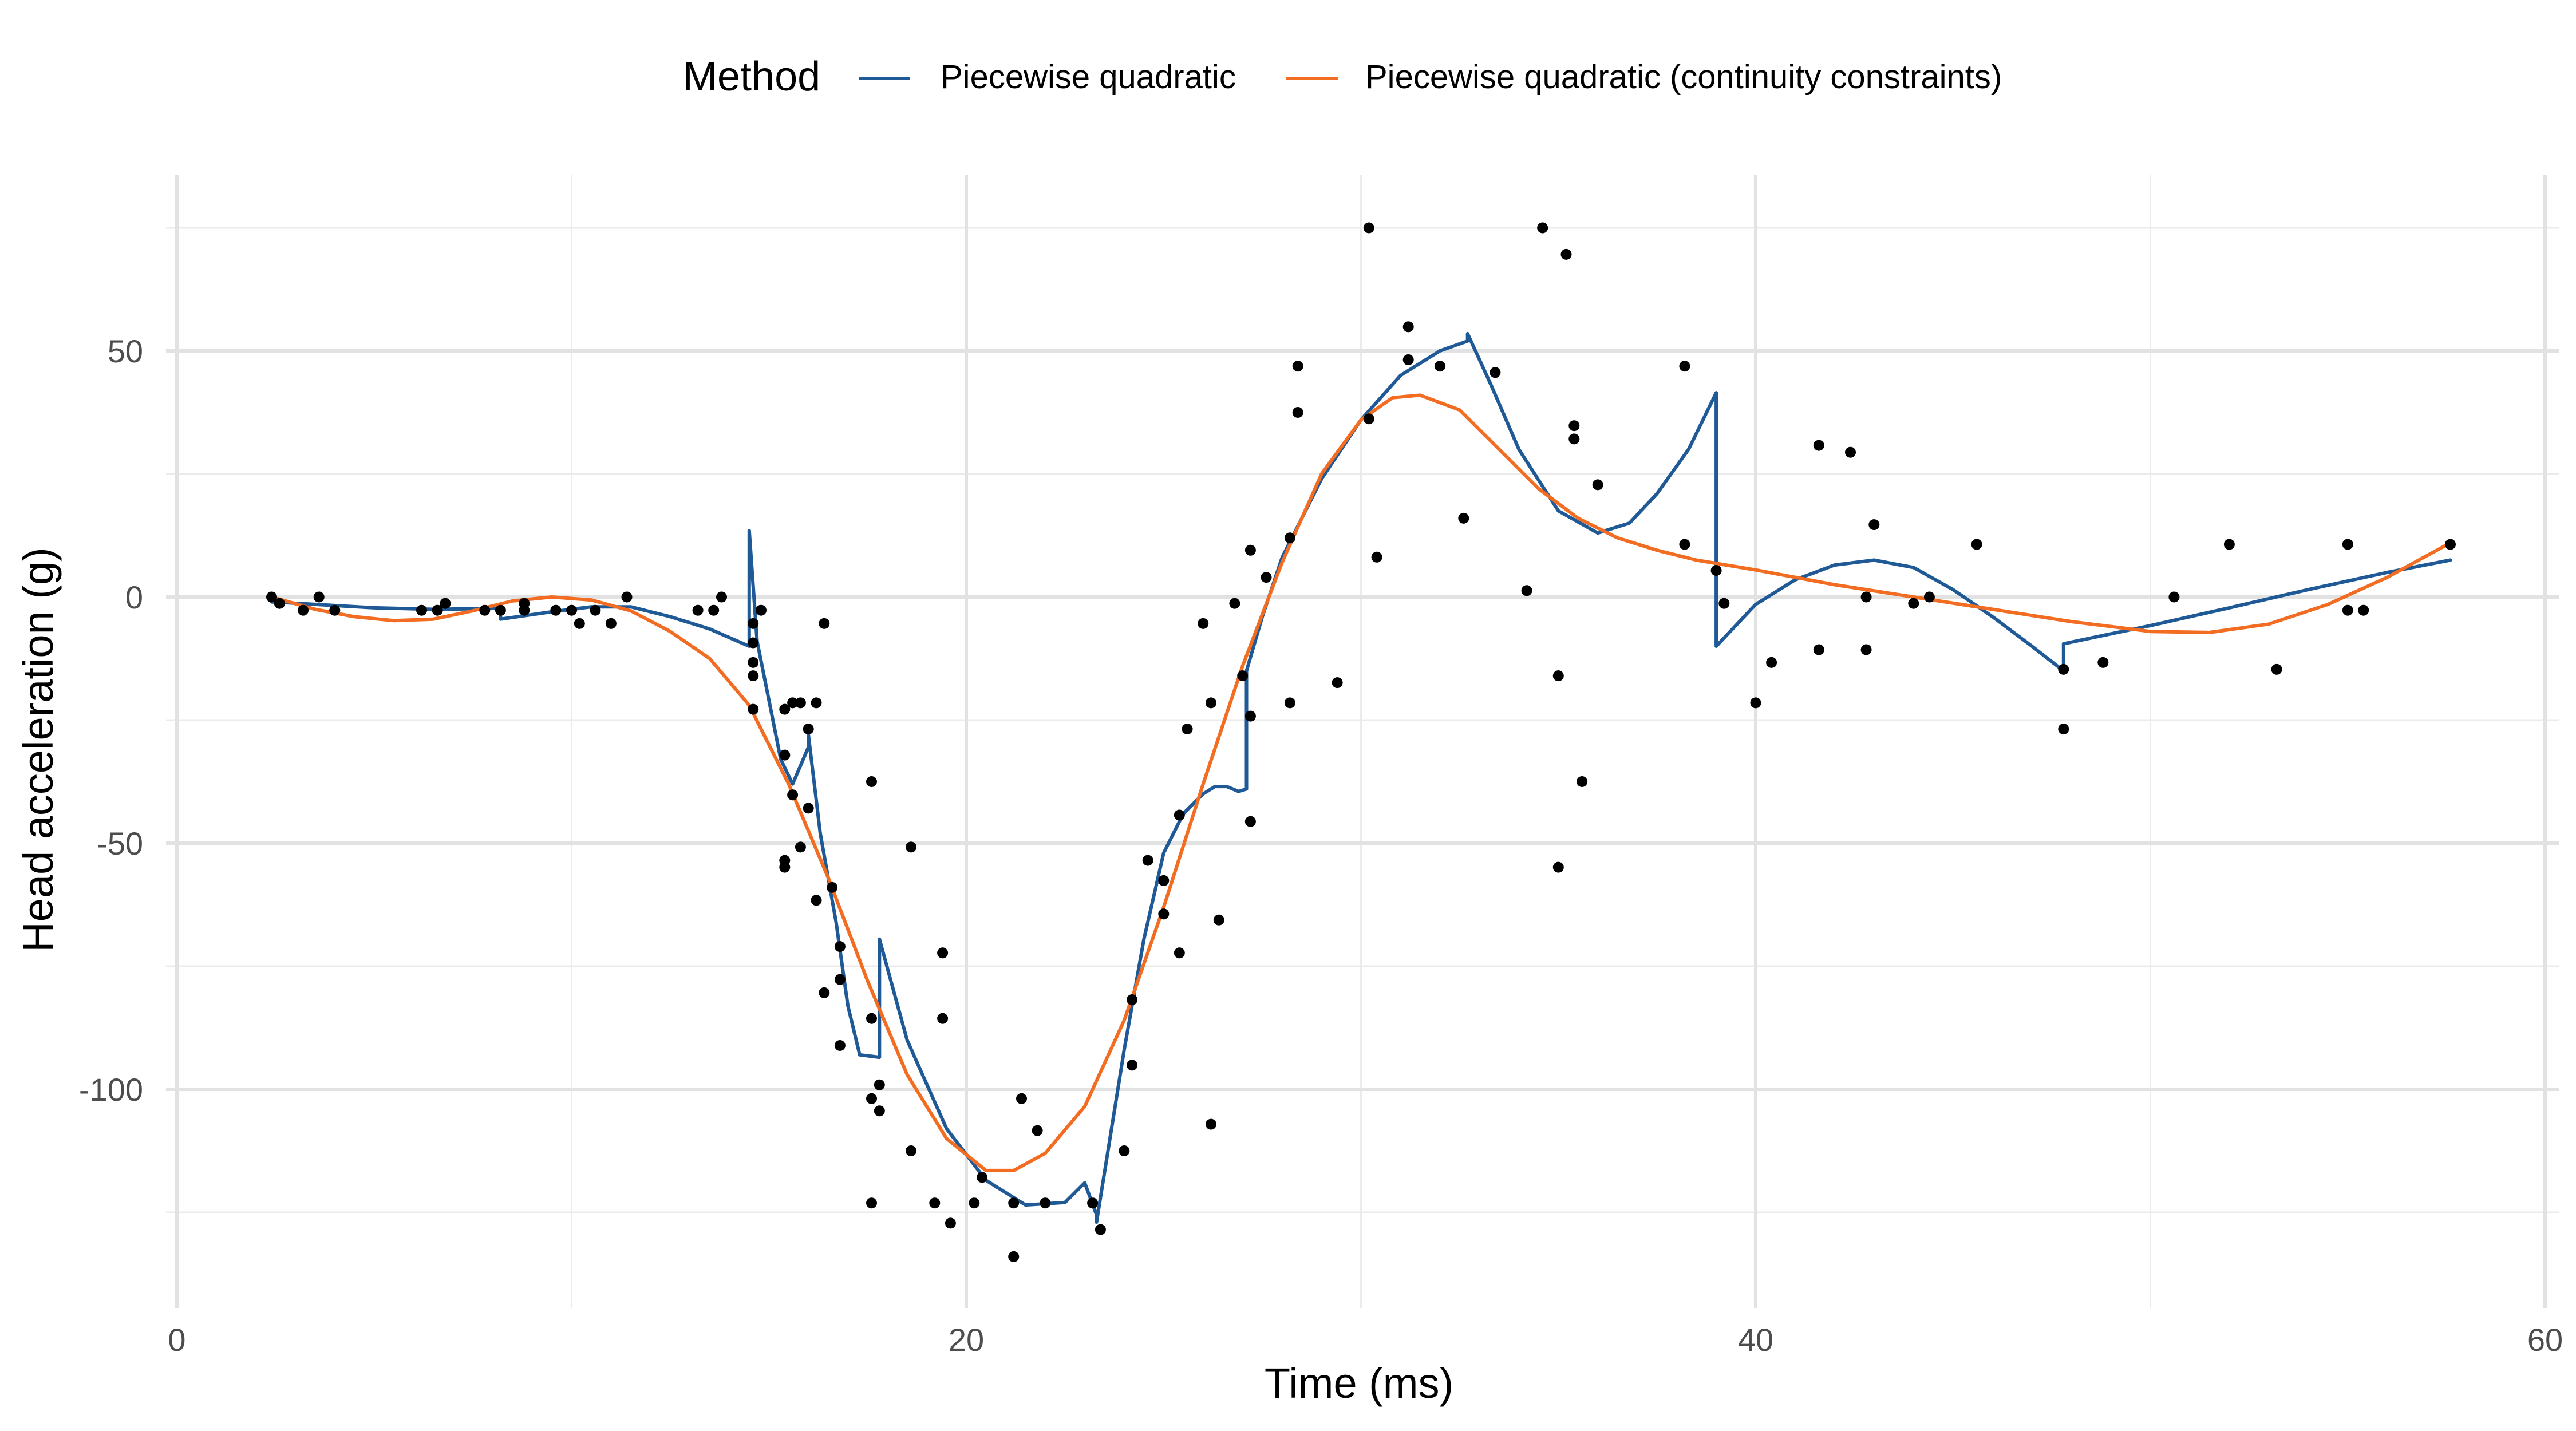 This screenshot has width=2576, height=1431. What do you see at coordinates (176, 1340) in the screenshot?
I see `x-tick-label: 0` at bounding box center [176, 1340].